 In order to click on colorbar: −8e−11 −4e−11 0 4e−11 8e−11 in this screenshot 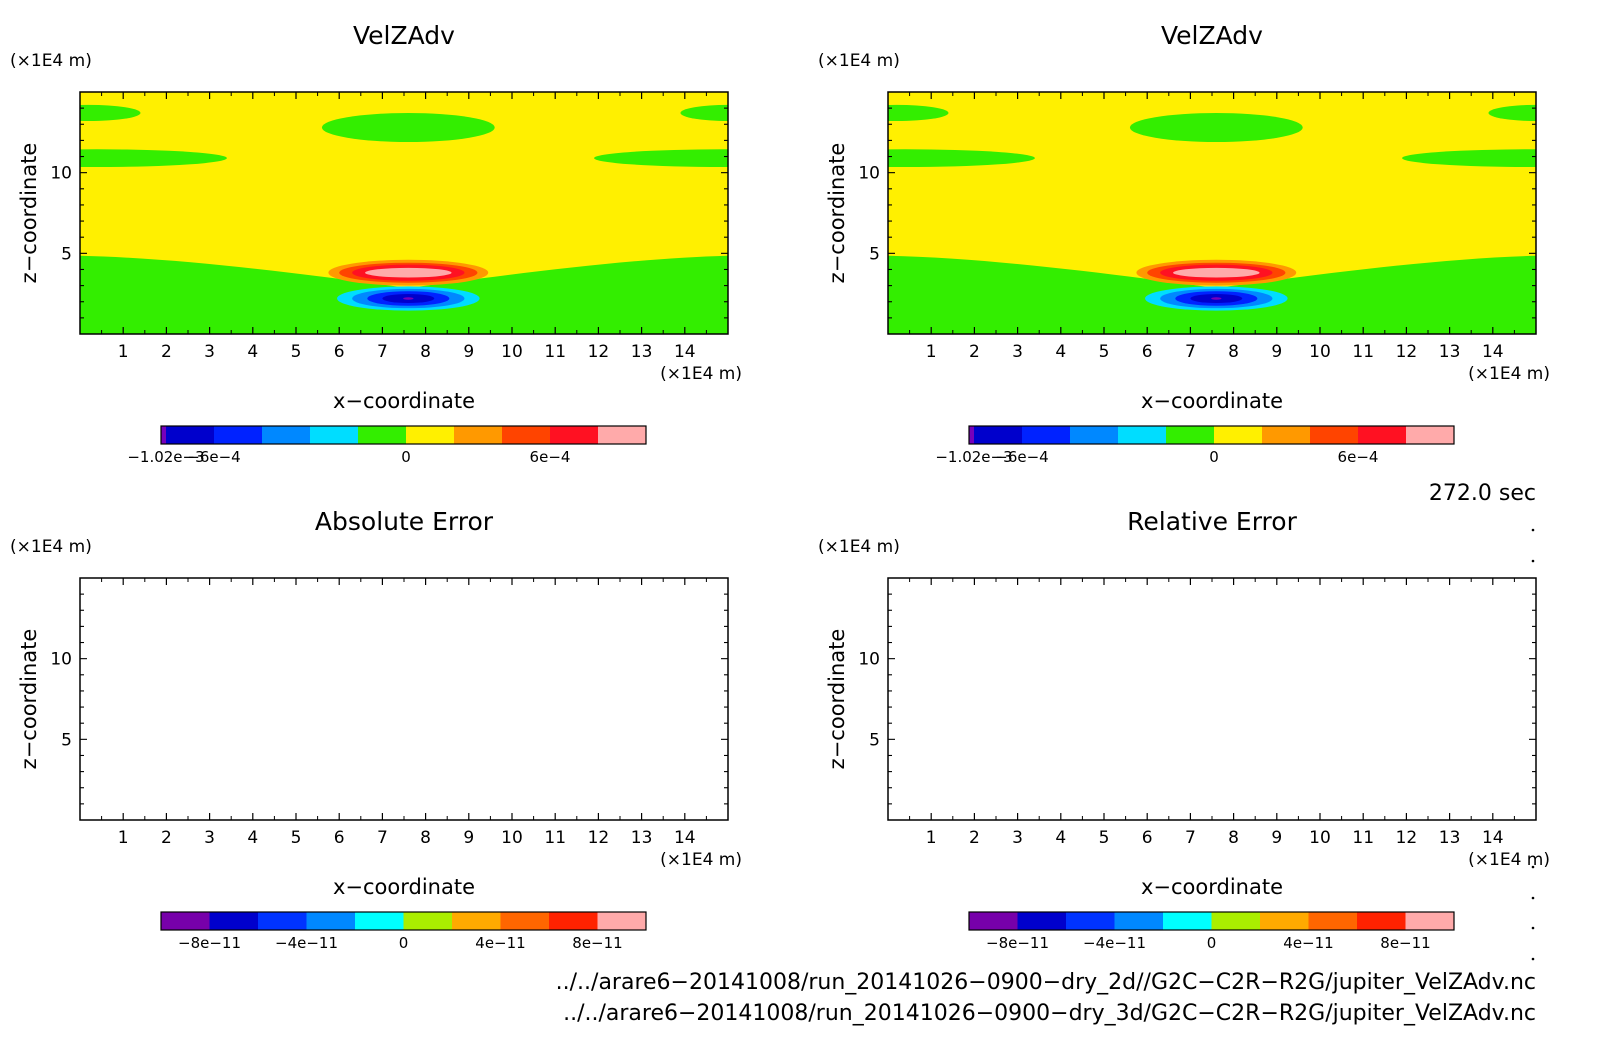, I will do `click(1211, 931)`.